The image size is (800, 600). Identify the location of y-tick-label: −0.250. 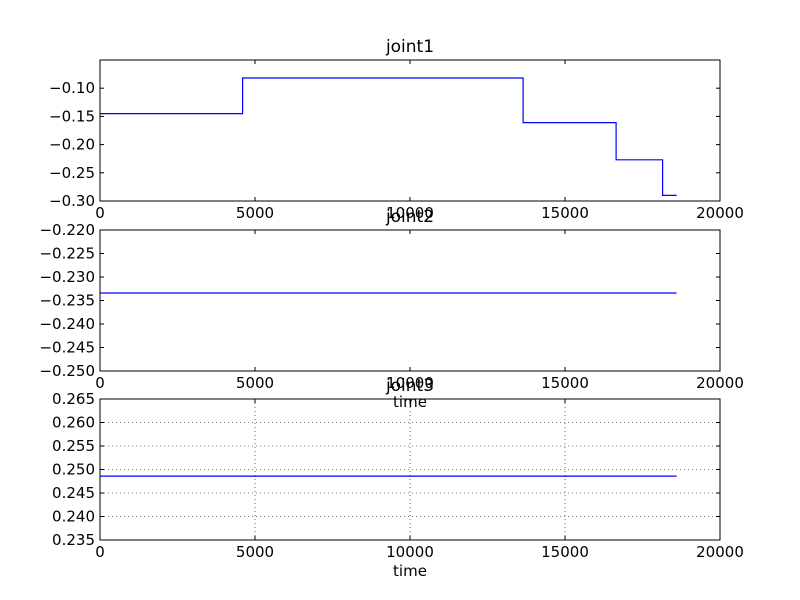
(67, 371).